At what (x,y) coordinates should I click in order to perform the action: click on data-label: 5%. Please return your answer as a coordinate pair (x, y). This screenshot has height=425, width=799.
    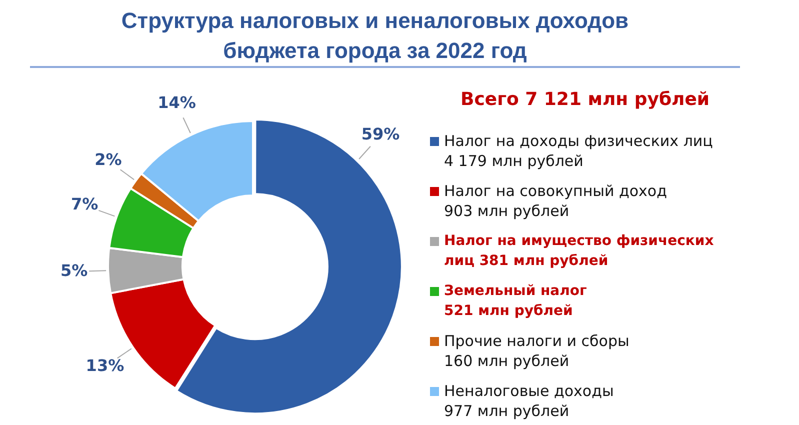
    Looking at the image, I should click on (74, 270).